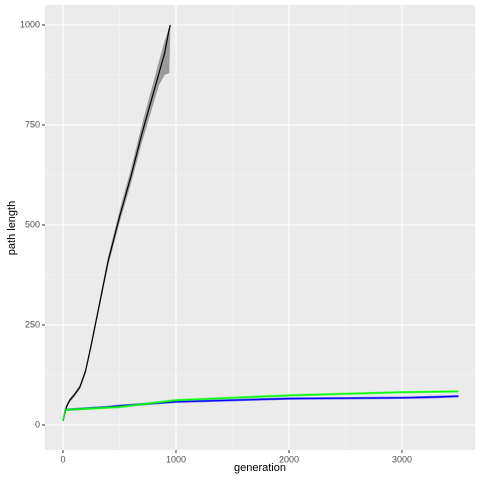 This screenshot has width=480, height=480. Describe the element at coordinates (402, 459) in the screenshot. I see `x-tick-label: 3000` at that location.